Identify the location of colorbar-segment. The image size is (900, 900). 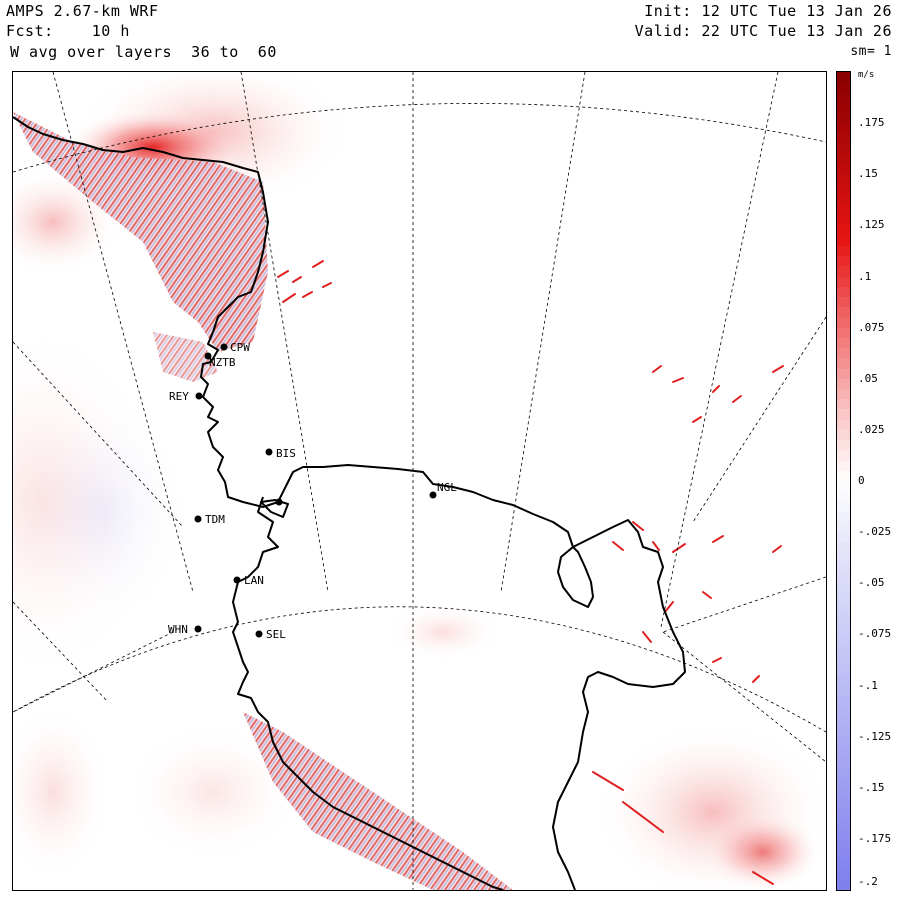
(843, 884).